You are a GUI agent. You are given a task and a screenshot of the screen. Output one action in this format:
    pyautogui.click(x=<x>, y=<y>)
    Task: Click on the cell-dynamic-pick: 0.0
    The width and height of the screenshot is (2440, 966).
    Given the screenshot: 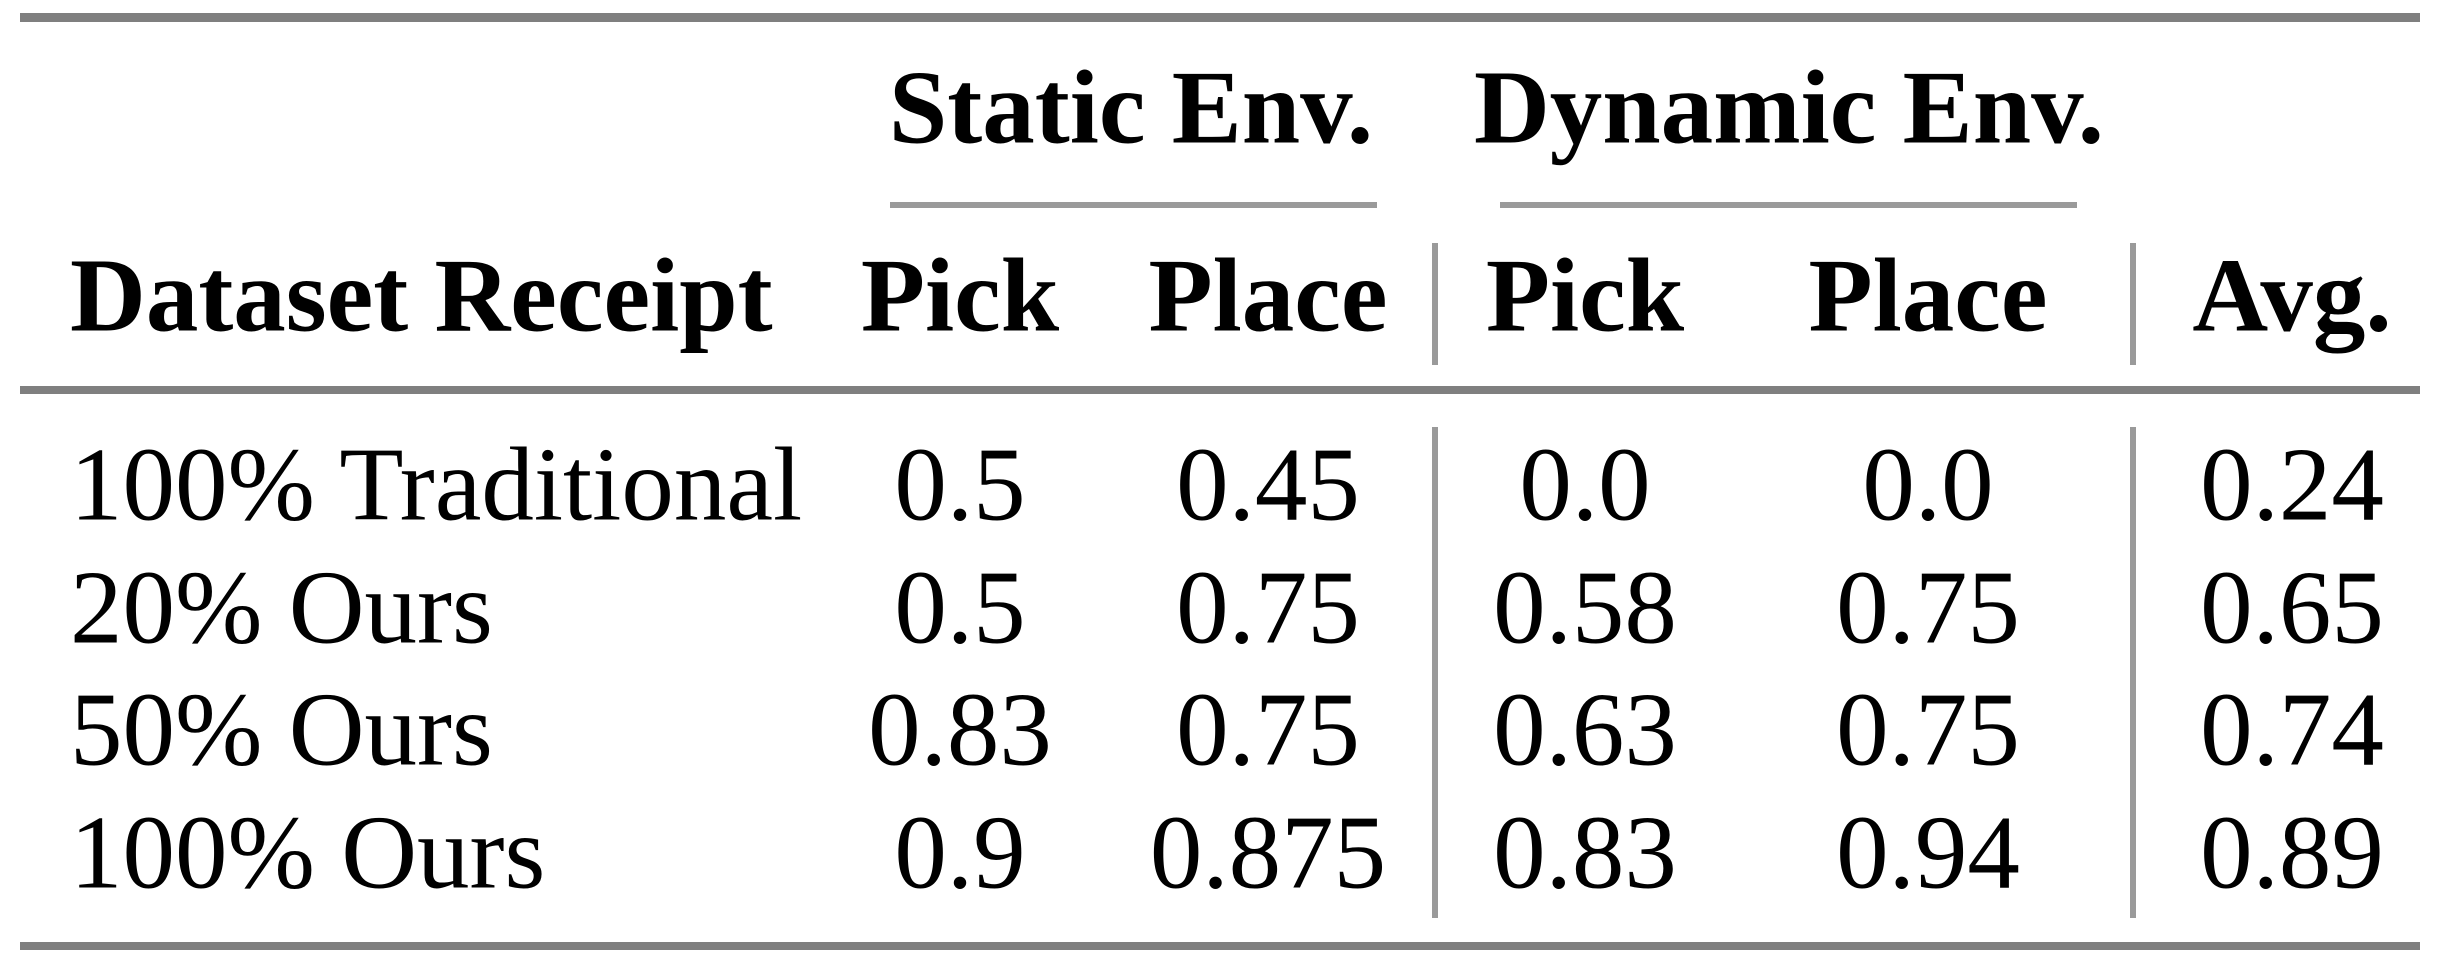 What is the action you would take?
    pyautogui.click(x=1585, y=484)
    